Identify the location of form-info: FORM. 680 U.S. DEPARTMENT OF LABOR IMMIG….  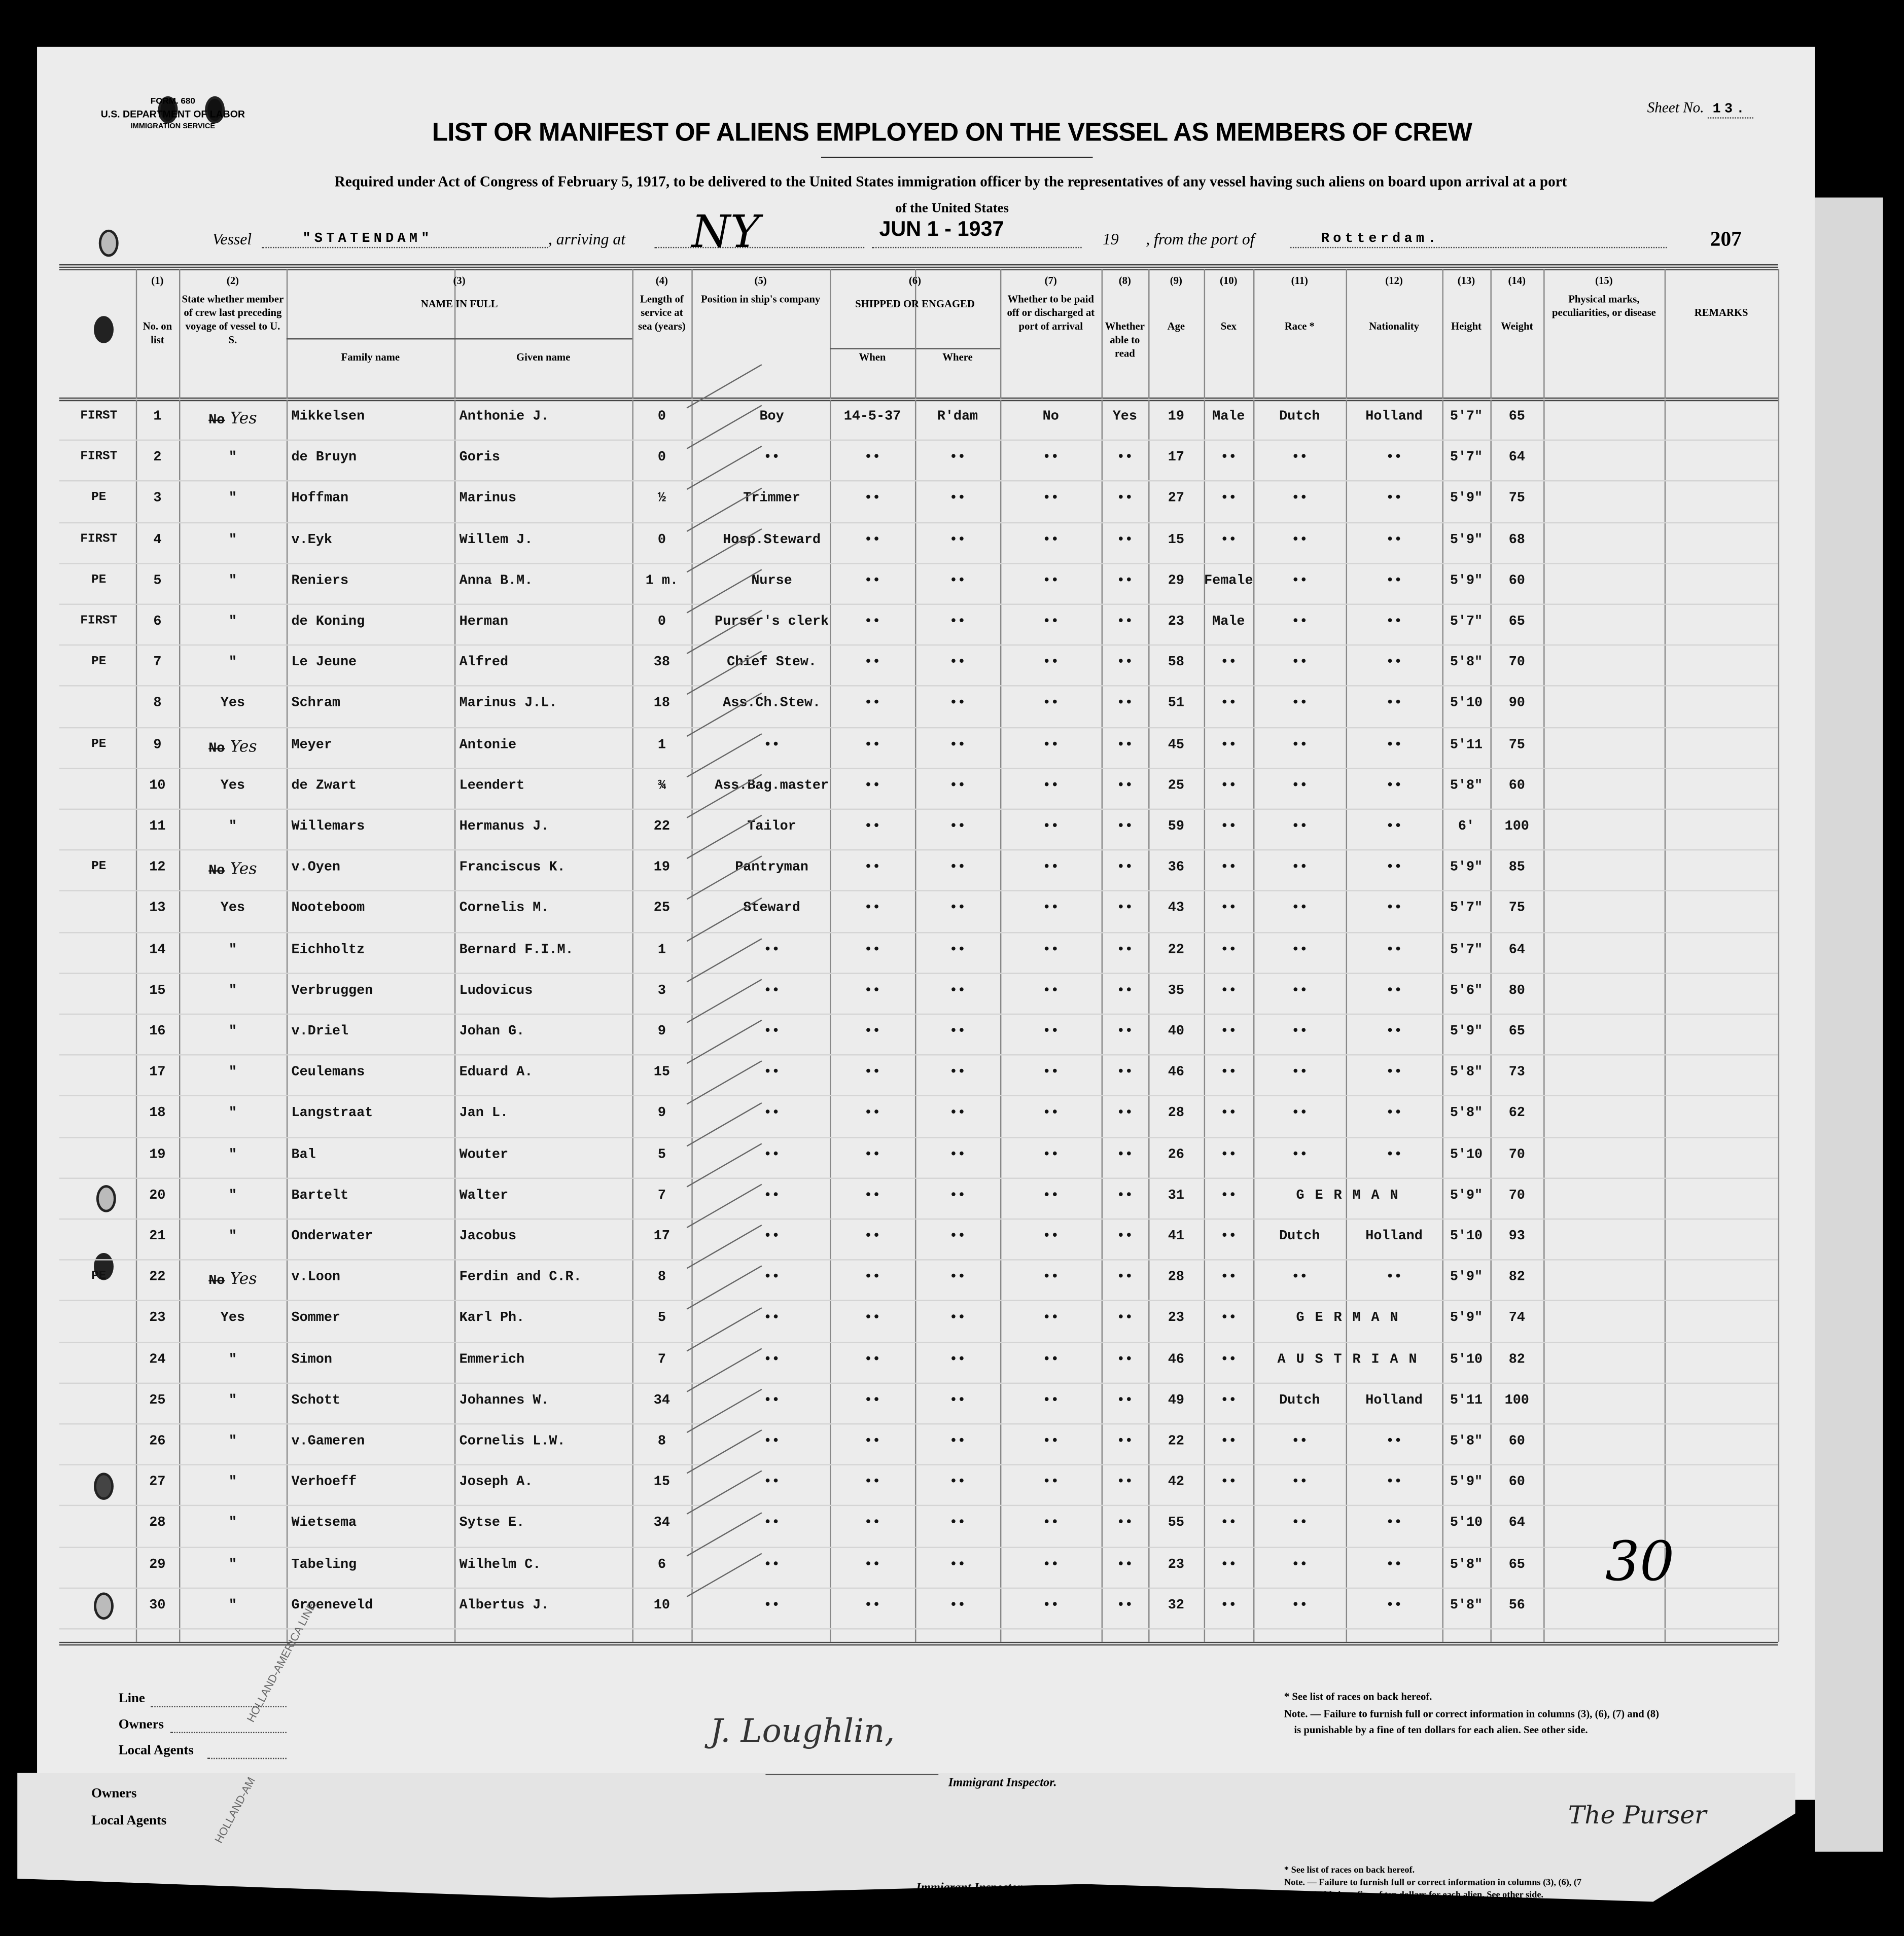
(173, 115).